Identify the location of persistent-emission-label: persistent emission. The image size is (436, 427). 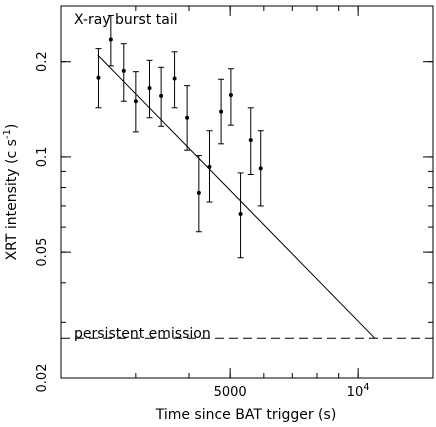
(142, 334).